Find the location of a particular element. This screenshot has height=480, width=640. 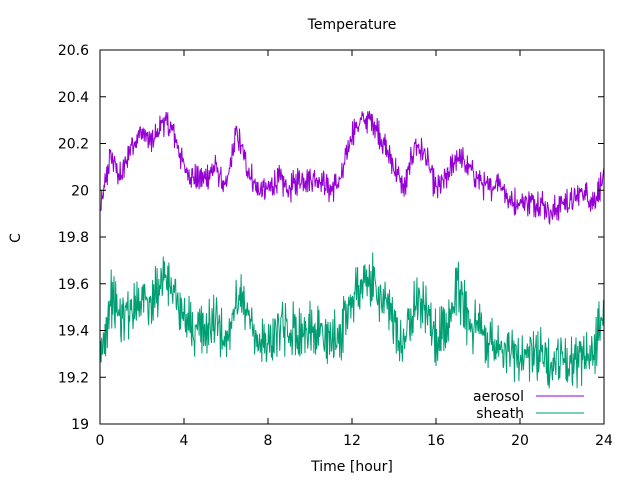

y-tick-label: 20 is located at coordinates (80, 191).